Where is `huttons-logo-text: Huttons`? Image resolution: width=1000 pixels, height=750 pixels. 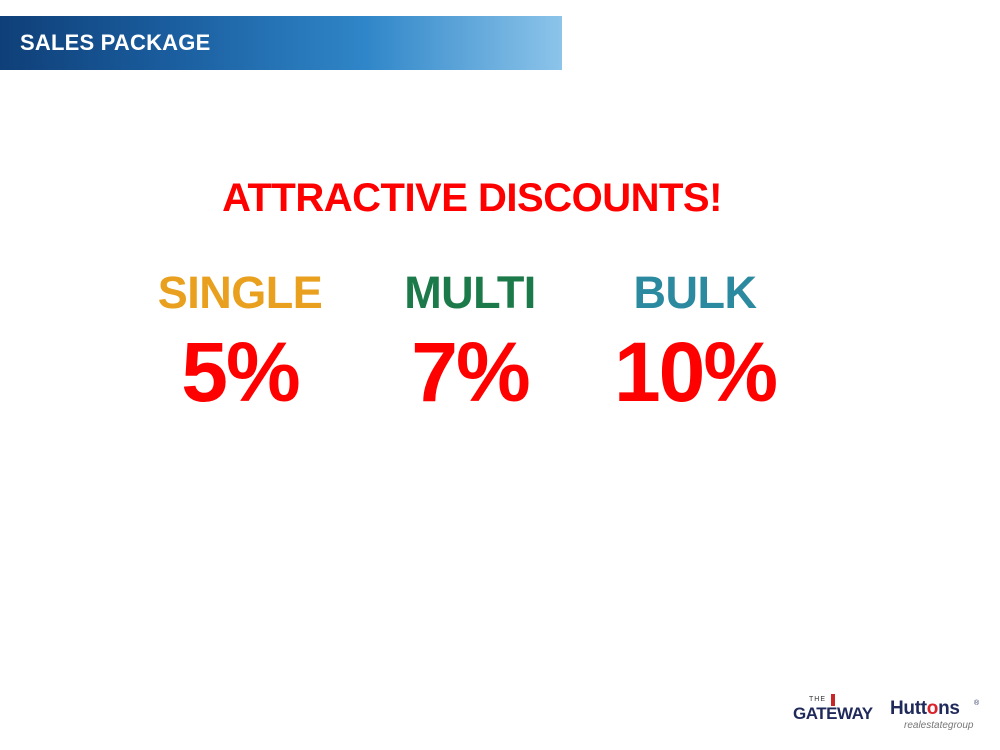 huttons-logo-text: Huttons is located at coordinates (925, 709).